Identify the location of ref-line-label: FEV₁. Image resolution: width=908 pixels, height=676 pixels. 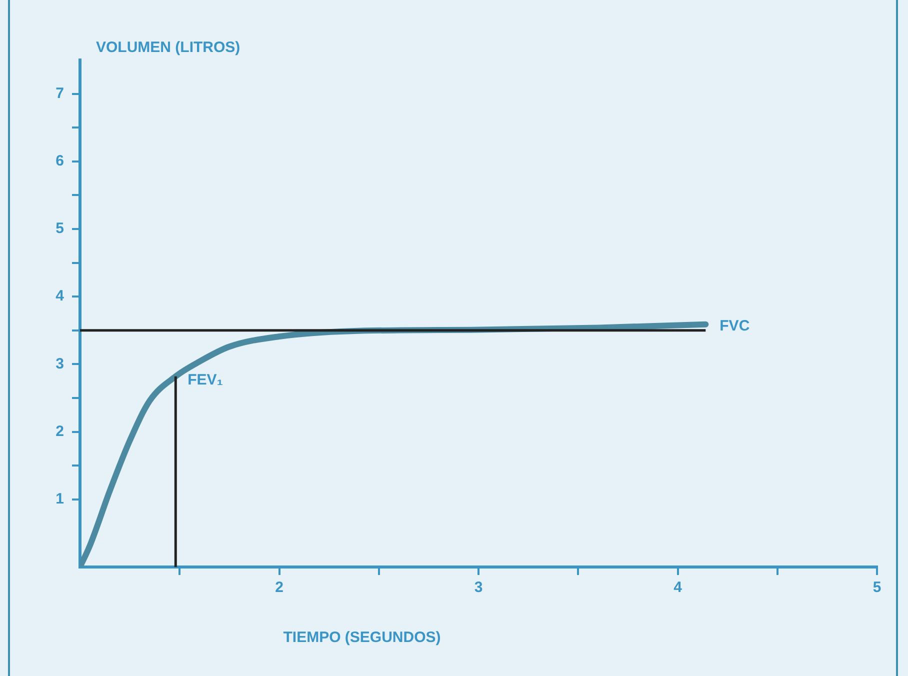
(206, 380).